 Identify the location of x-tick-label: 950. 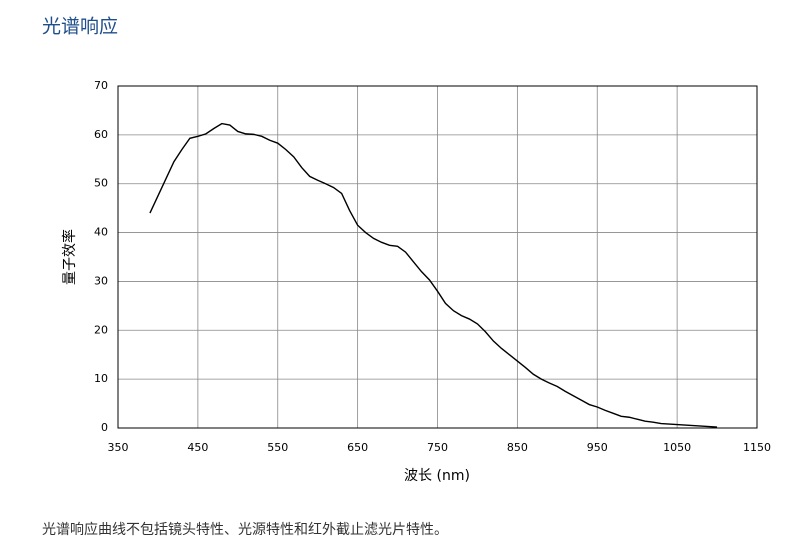
(597, 447).